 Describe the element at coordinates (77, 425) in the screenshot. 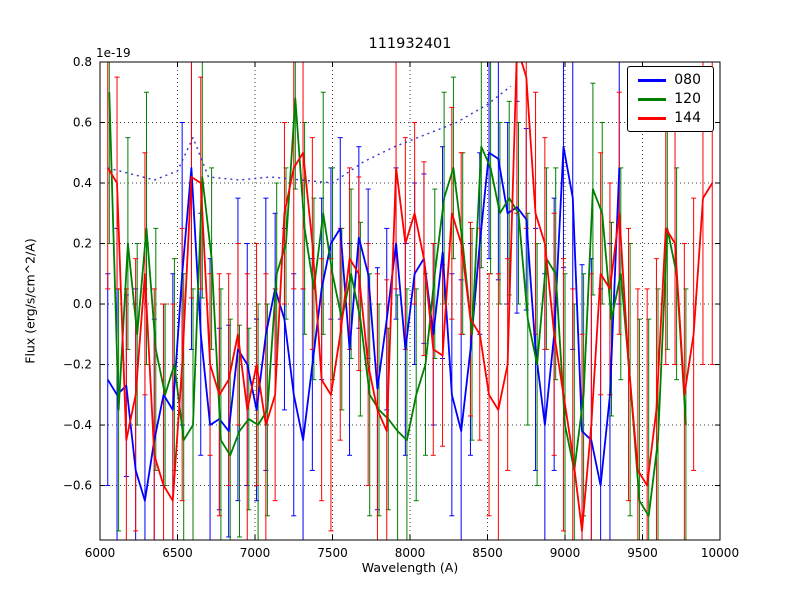

I see `y-tick-label: −0.4` at that location.